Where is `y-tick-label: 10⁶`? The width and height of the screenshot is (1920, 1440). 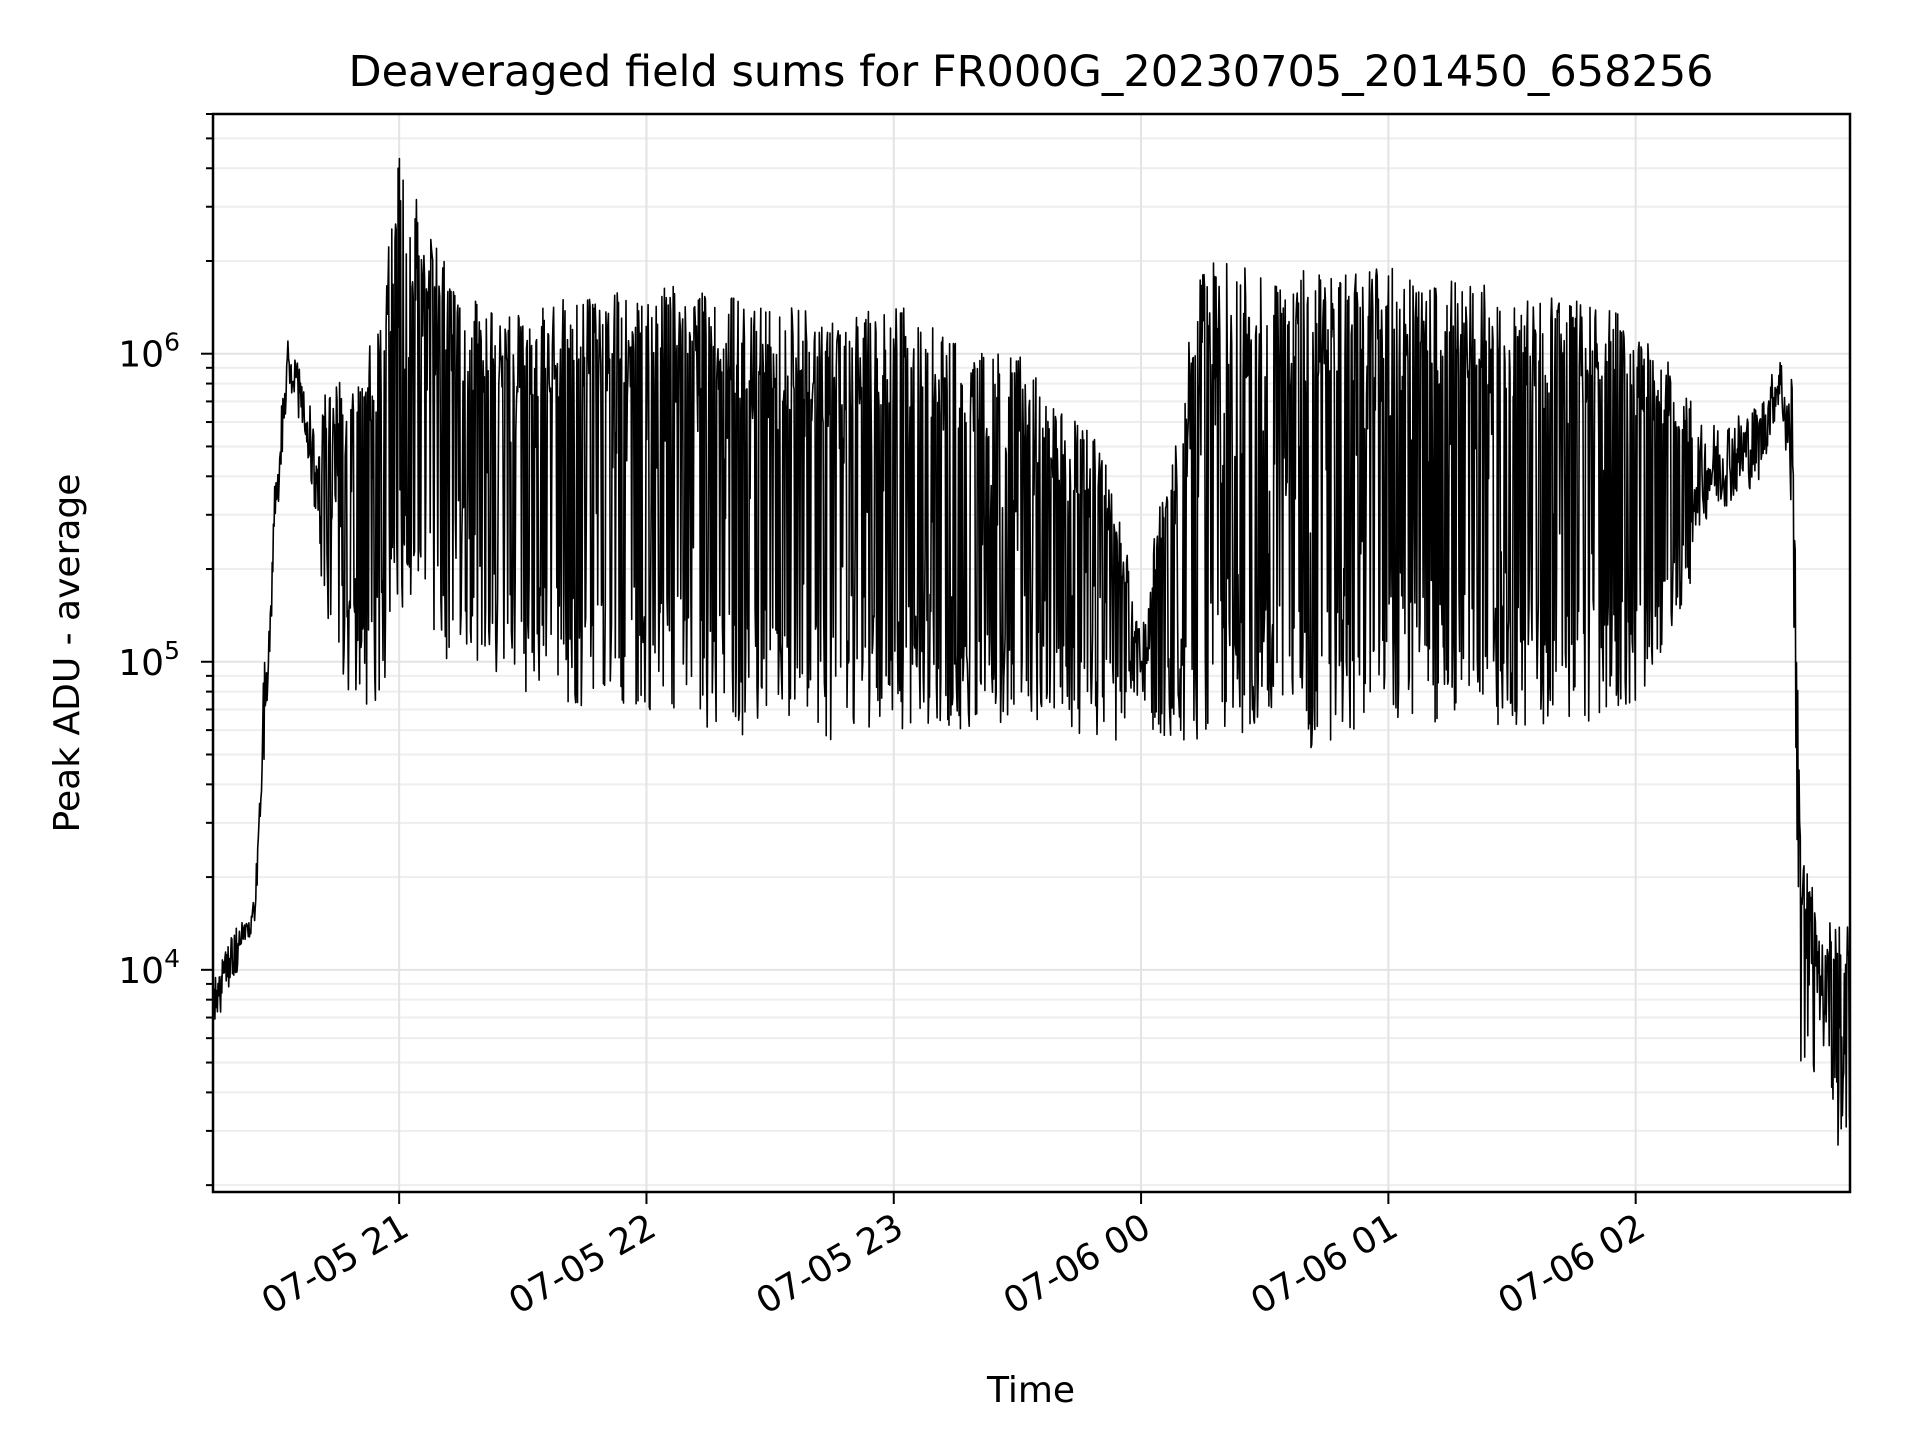 y-tick-label: 10⁶ is located at coordinates (149, 352).